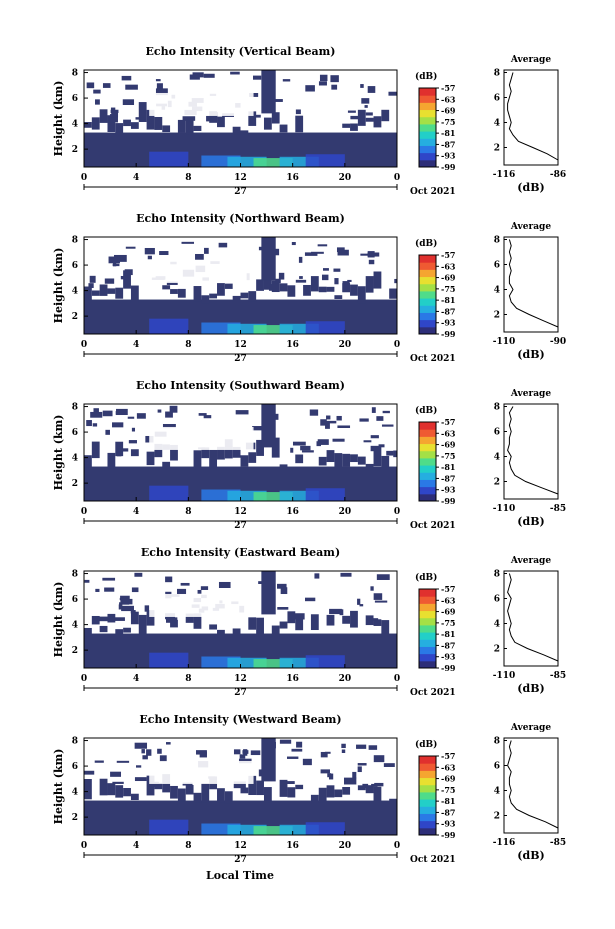 This screenshot has height=929, width=615. What do you see at coordinates (448, 456) in the screenshot?
I see `colorbar-tick-label: -75` at bounding box center [448, 456].